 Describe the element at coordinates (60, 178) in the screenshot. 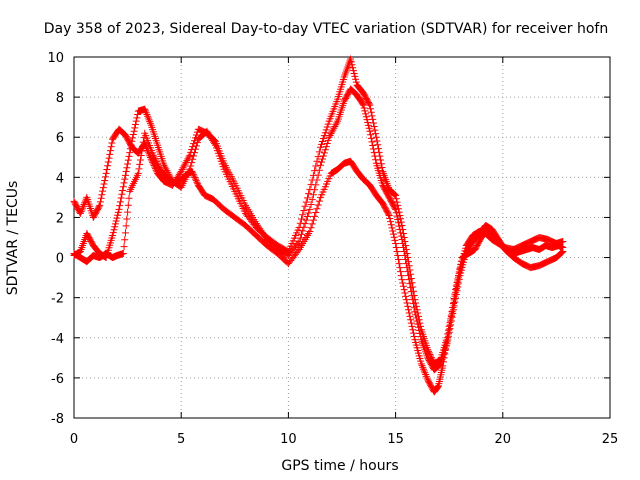

I see `y-tick-label: 4` at that location.